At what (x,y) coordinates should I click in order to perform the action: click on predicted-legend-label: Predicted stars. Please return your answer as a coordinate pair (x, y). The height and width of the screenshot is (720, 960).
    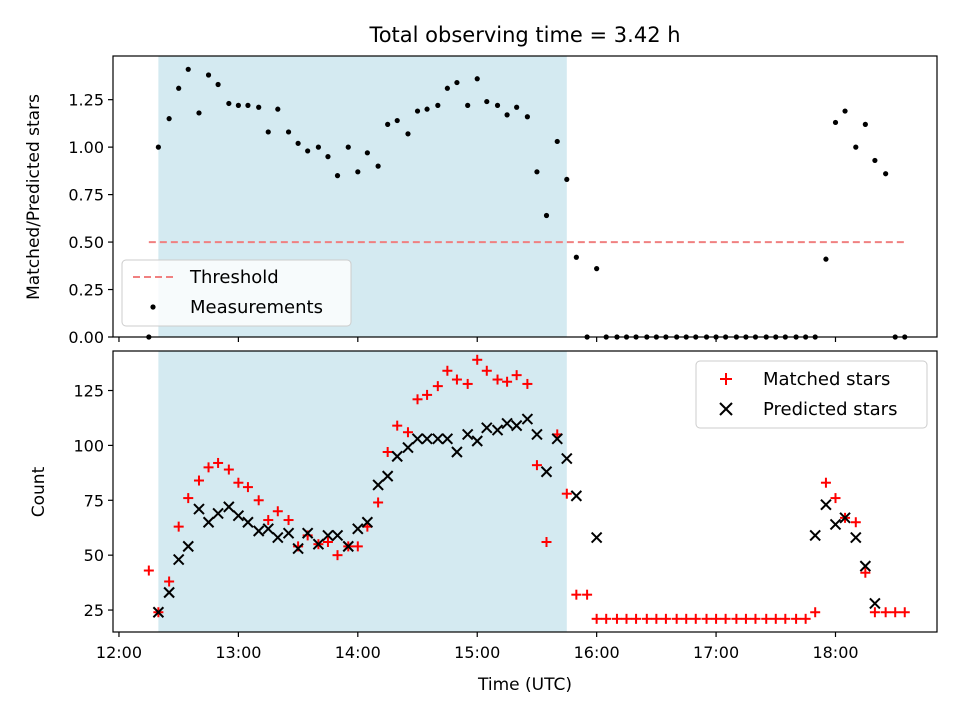
    Looking at the image, I should click on (830, 409).